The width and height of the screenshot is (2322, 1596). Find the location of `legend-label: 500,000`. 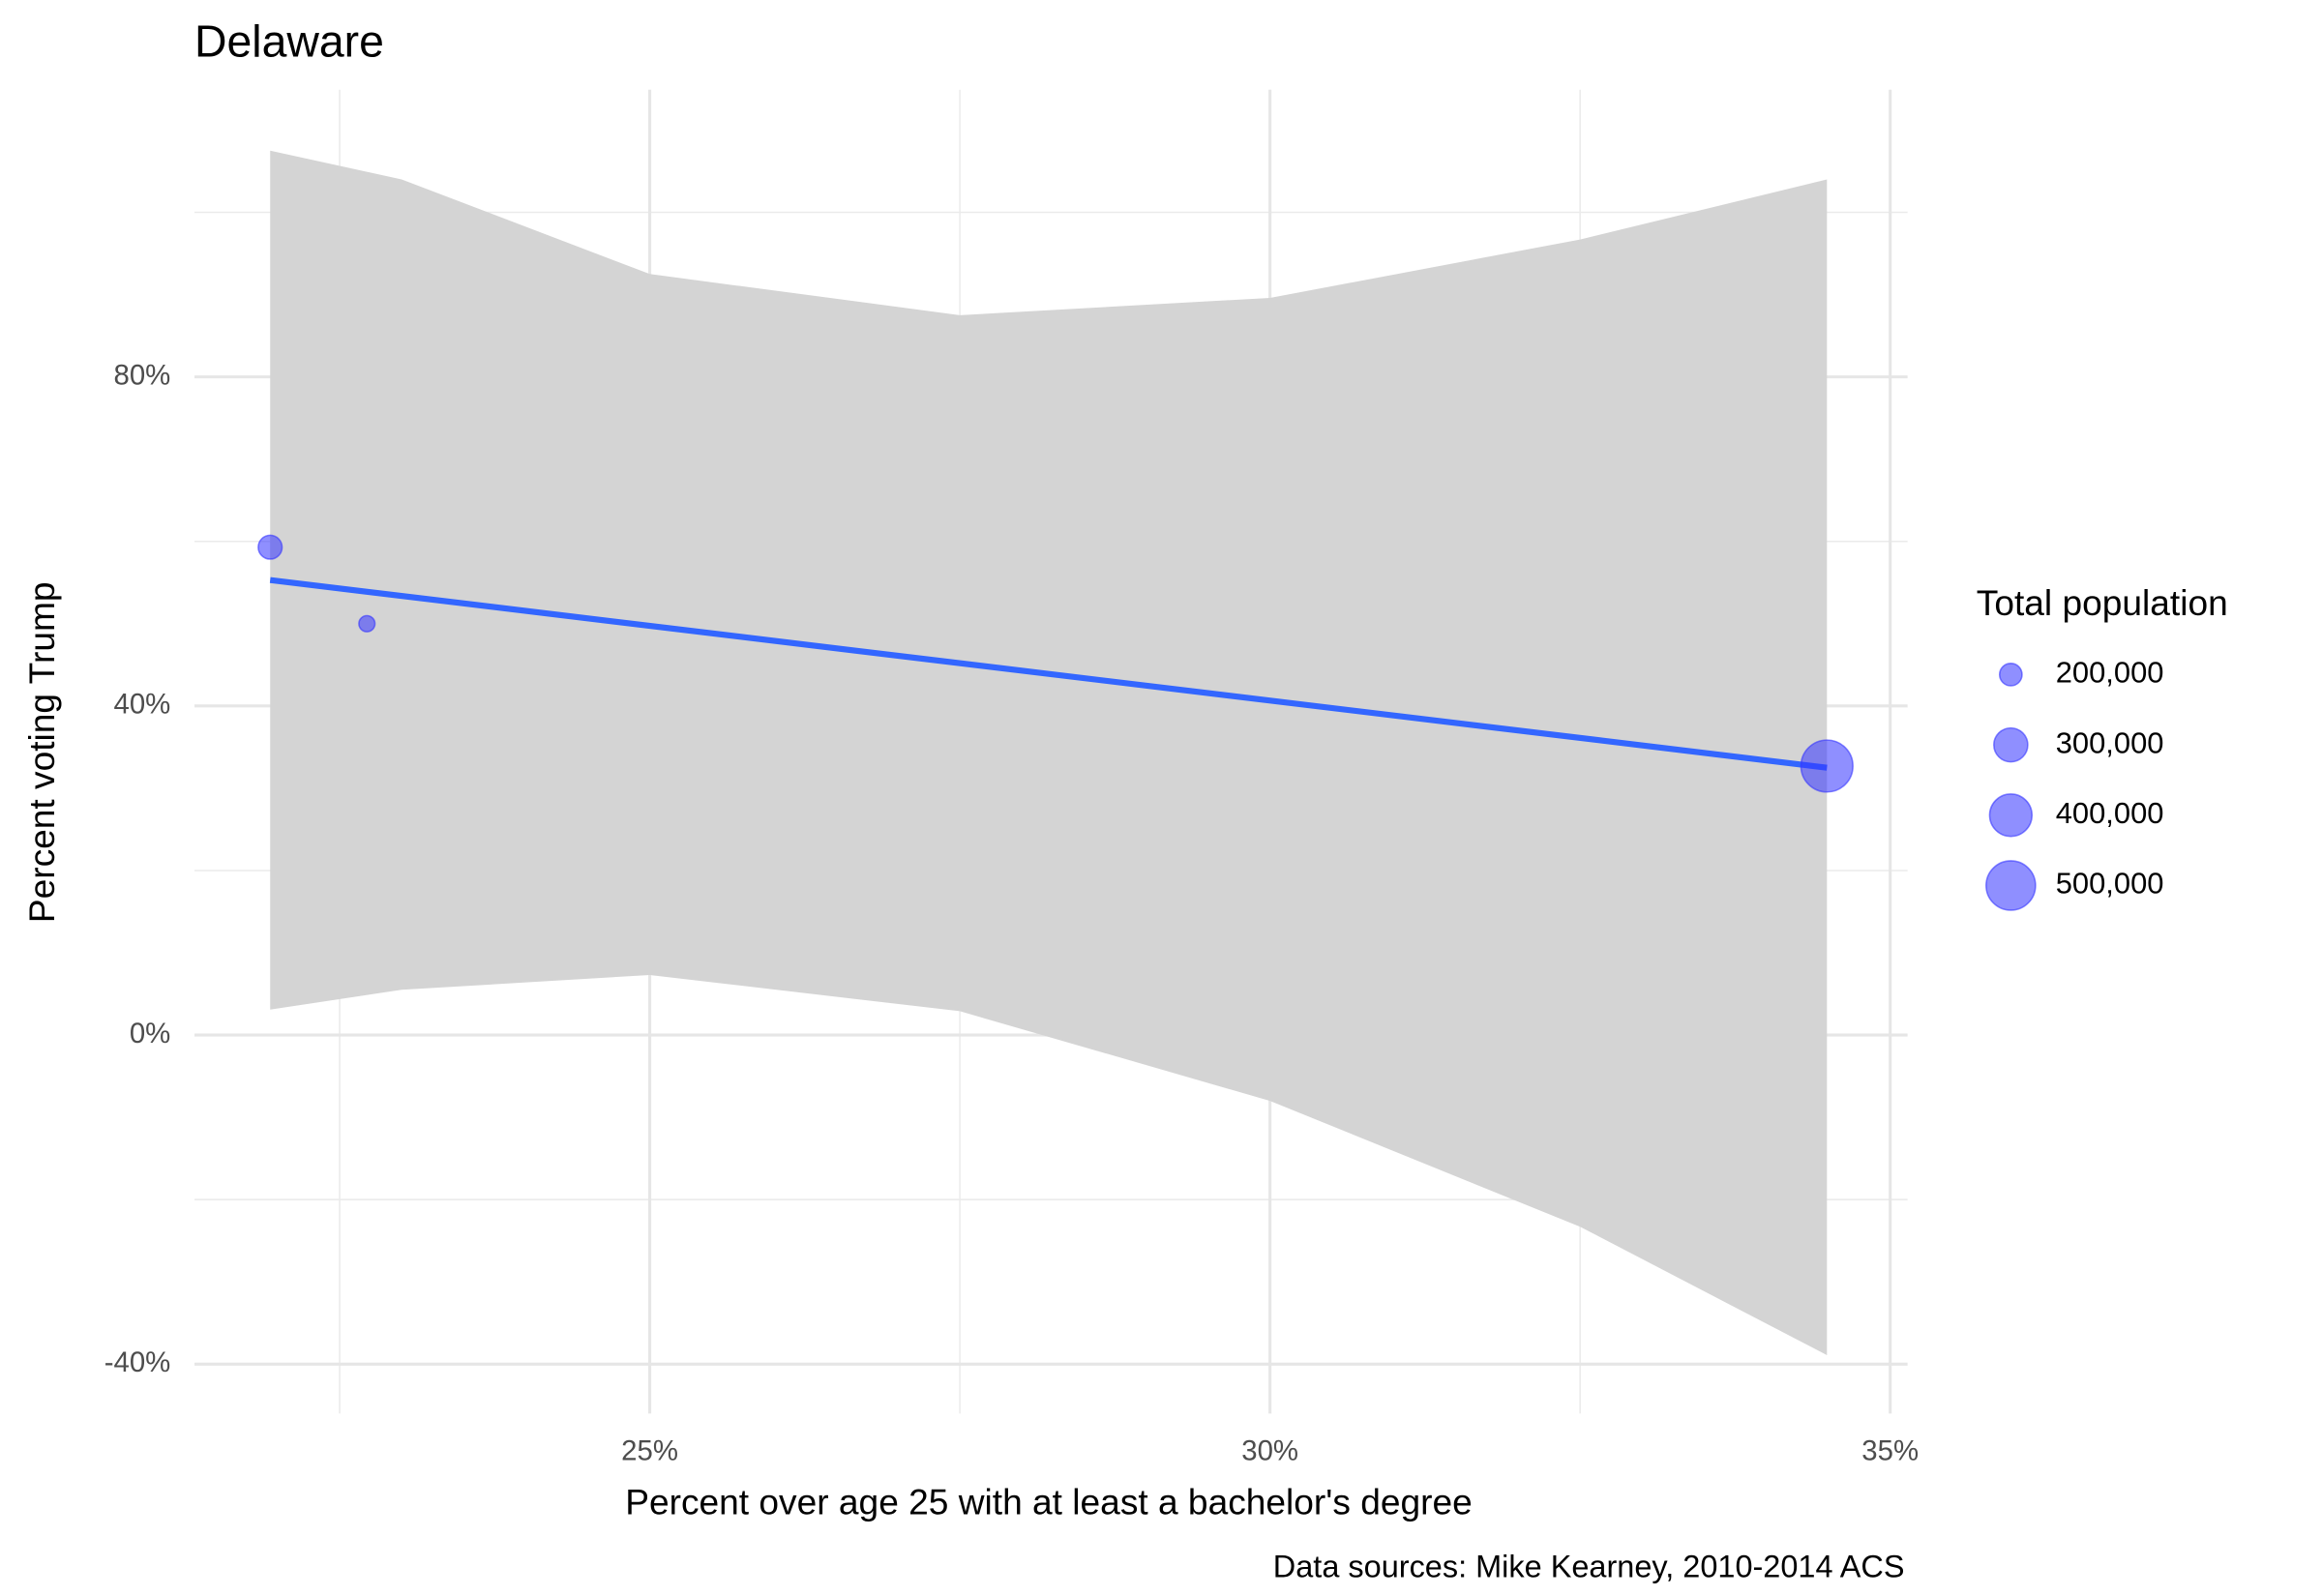

legend-label: 500,000 is located at coordinates (2110, 884).